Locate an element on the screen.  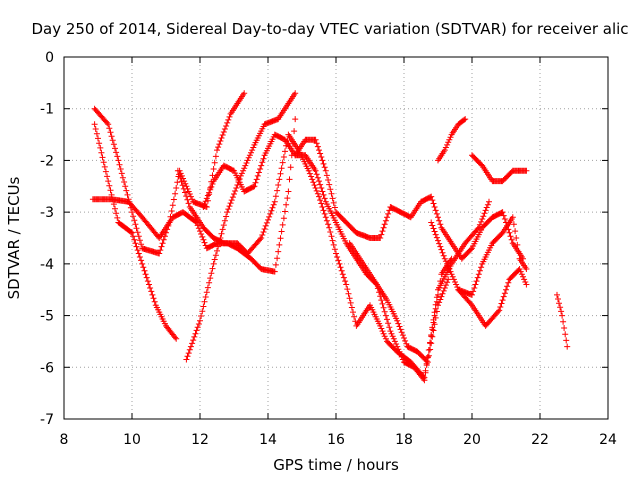
y-tick-label: -7 is located at coordinates (47, 420).